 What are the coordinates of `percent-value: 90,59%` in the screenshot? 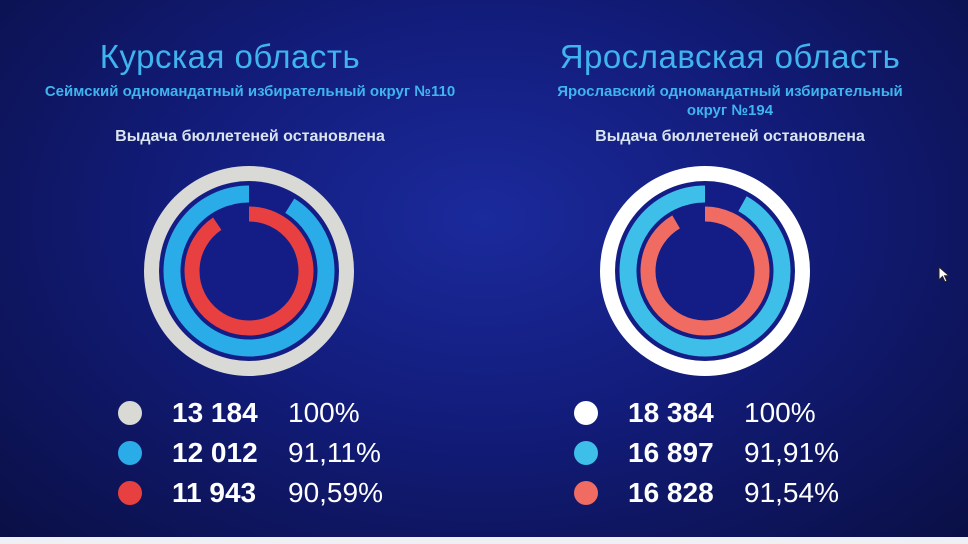 It's located at (335, 492).